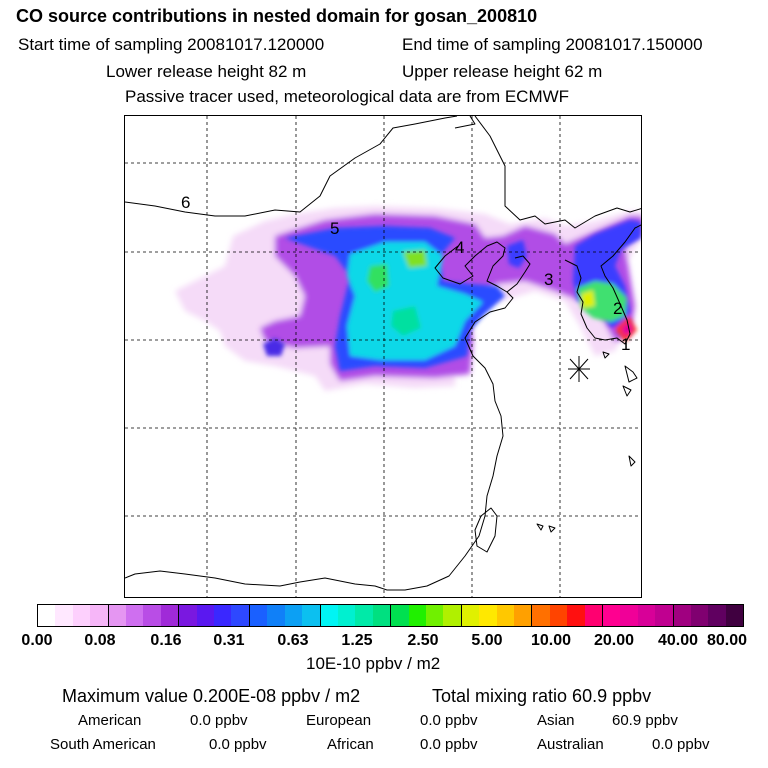 The width and height of the screenshot is (768, 768). I want to click on american-label: American, so click(110, 720).